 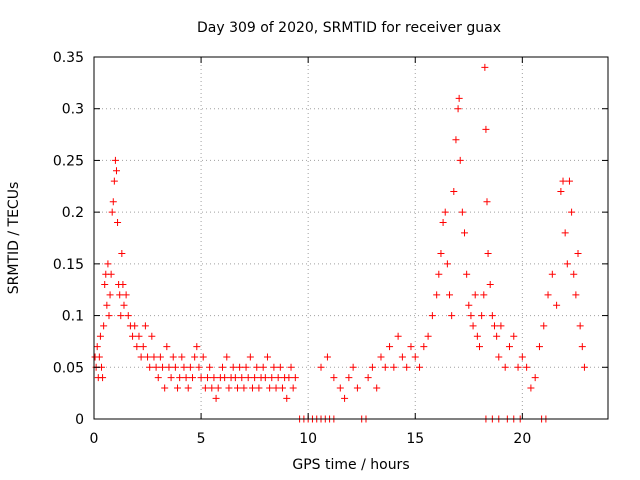 What do you see at coordinates (311, 439) in the screenshot?
I see `x-tick-labels: 0 5 10 15 20` at bounding box center [311, 439].